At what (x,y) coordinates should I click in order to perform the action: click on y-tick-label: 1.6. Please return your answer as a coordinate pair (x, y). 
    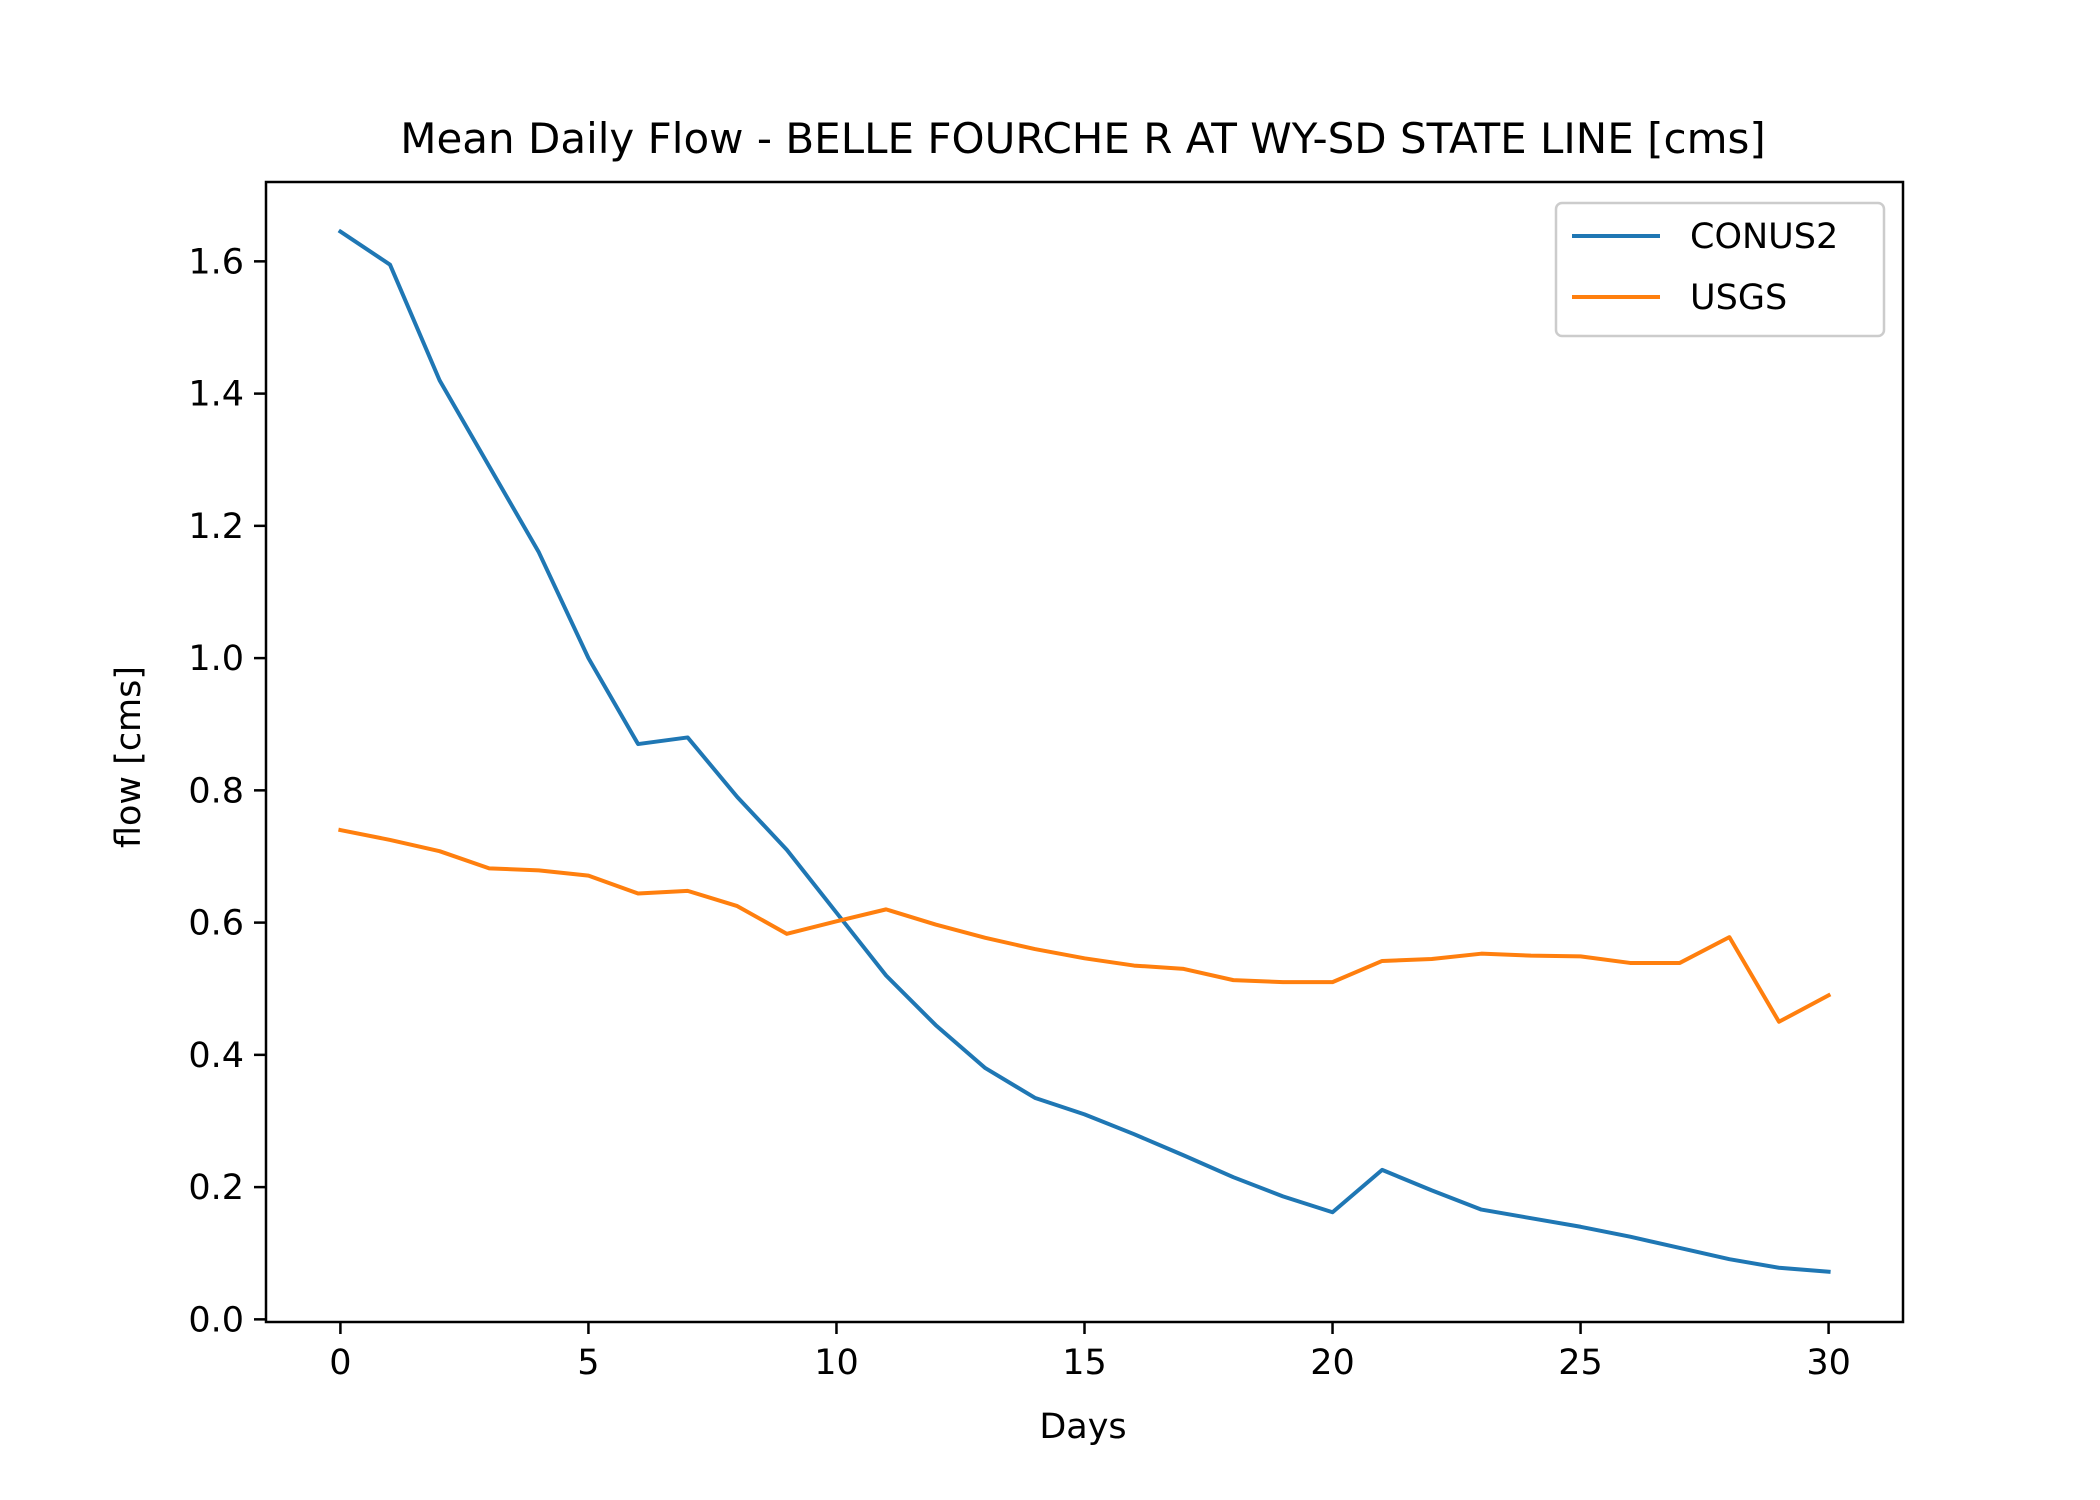
    Looking at the image, I should click on (216, 262).